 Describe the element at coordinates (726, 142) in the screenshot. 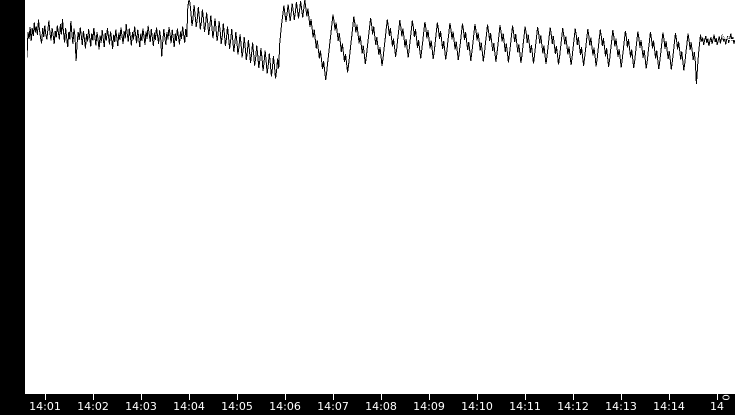

I see `y-axis-label: 488` at that location.